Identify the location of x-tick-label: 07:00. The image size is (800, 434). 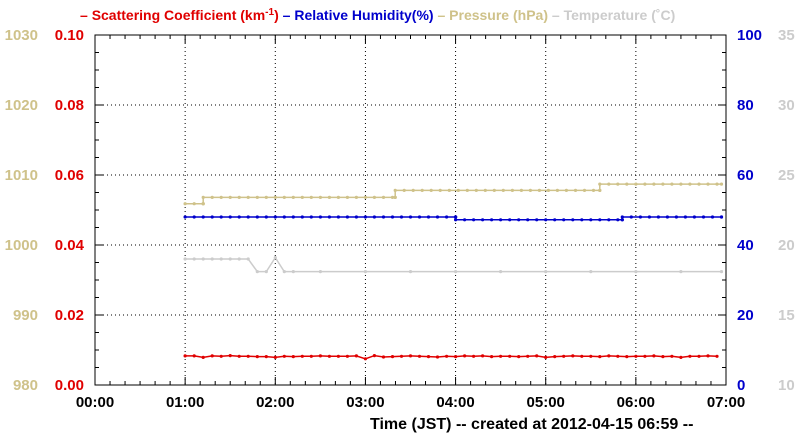
(726, 402).